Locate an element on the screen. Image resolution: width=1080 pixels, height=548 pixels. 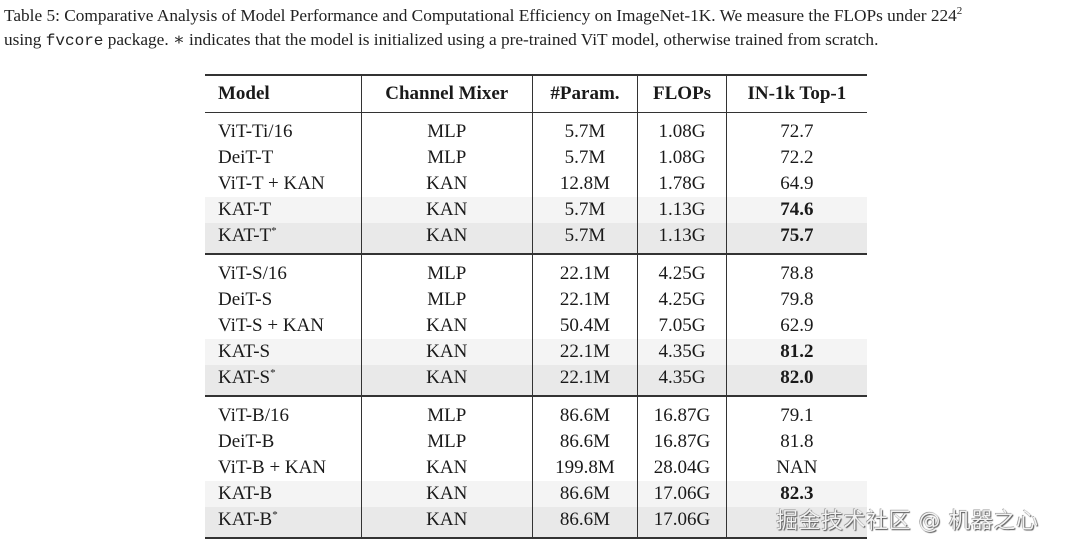
watermark: 掘金技术社区 @ 机器之心 is located at coordinates (907, 521).